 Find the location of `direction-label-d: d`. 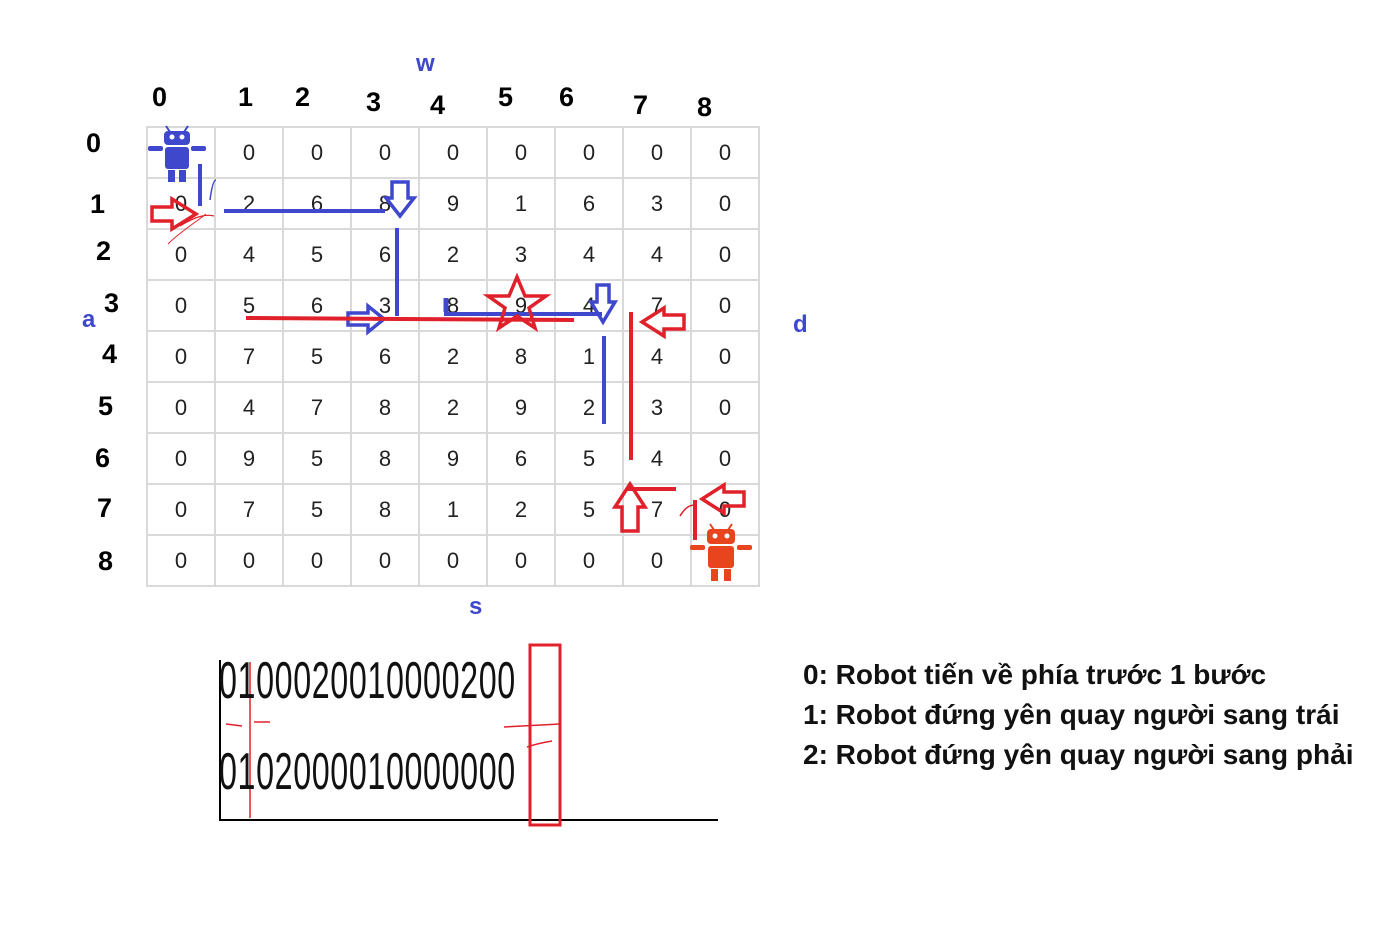

direction-label-d: d is located at coordinates (800, 324).